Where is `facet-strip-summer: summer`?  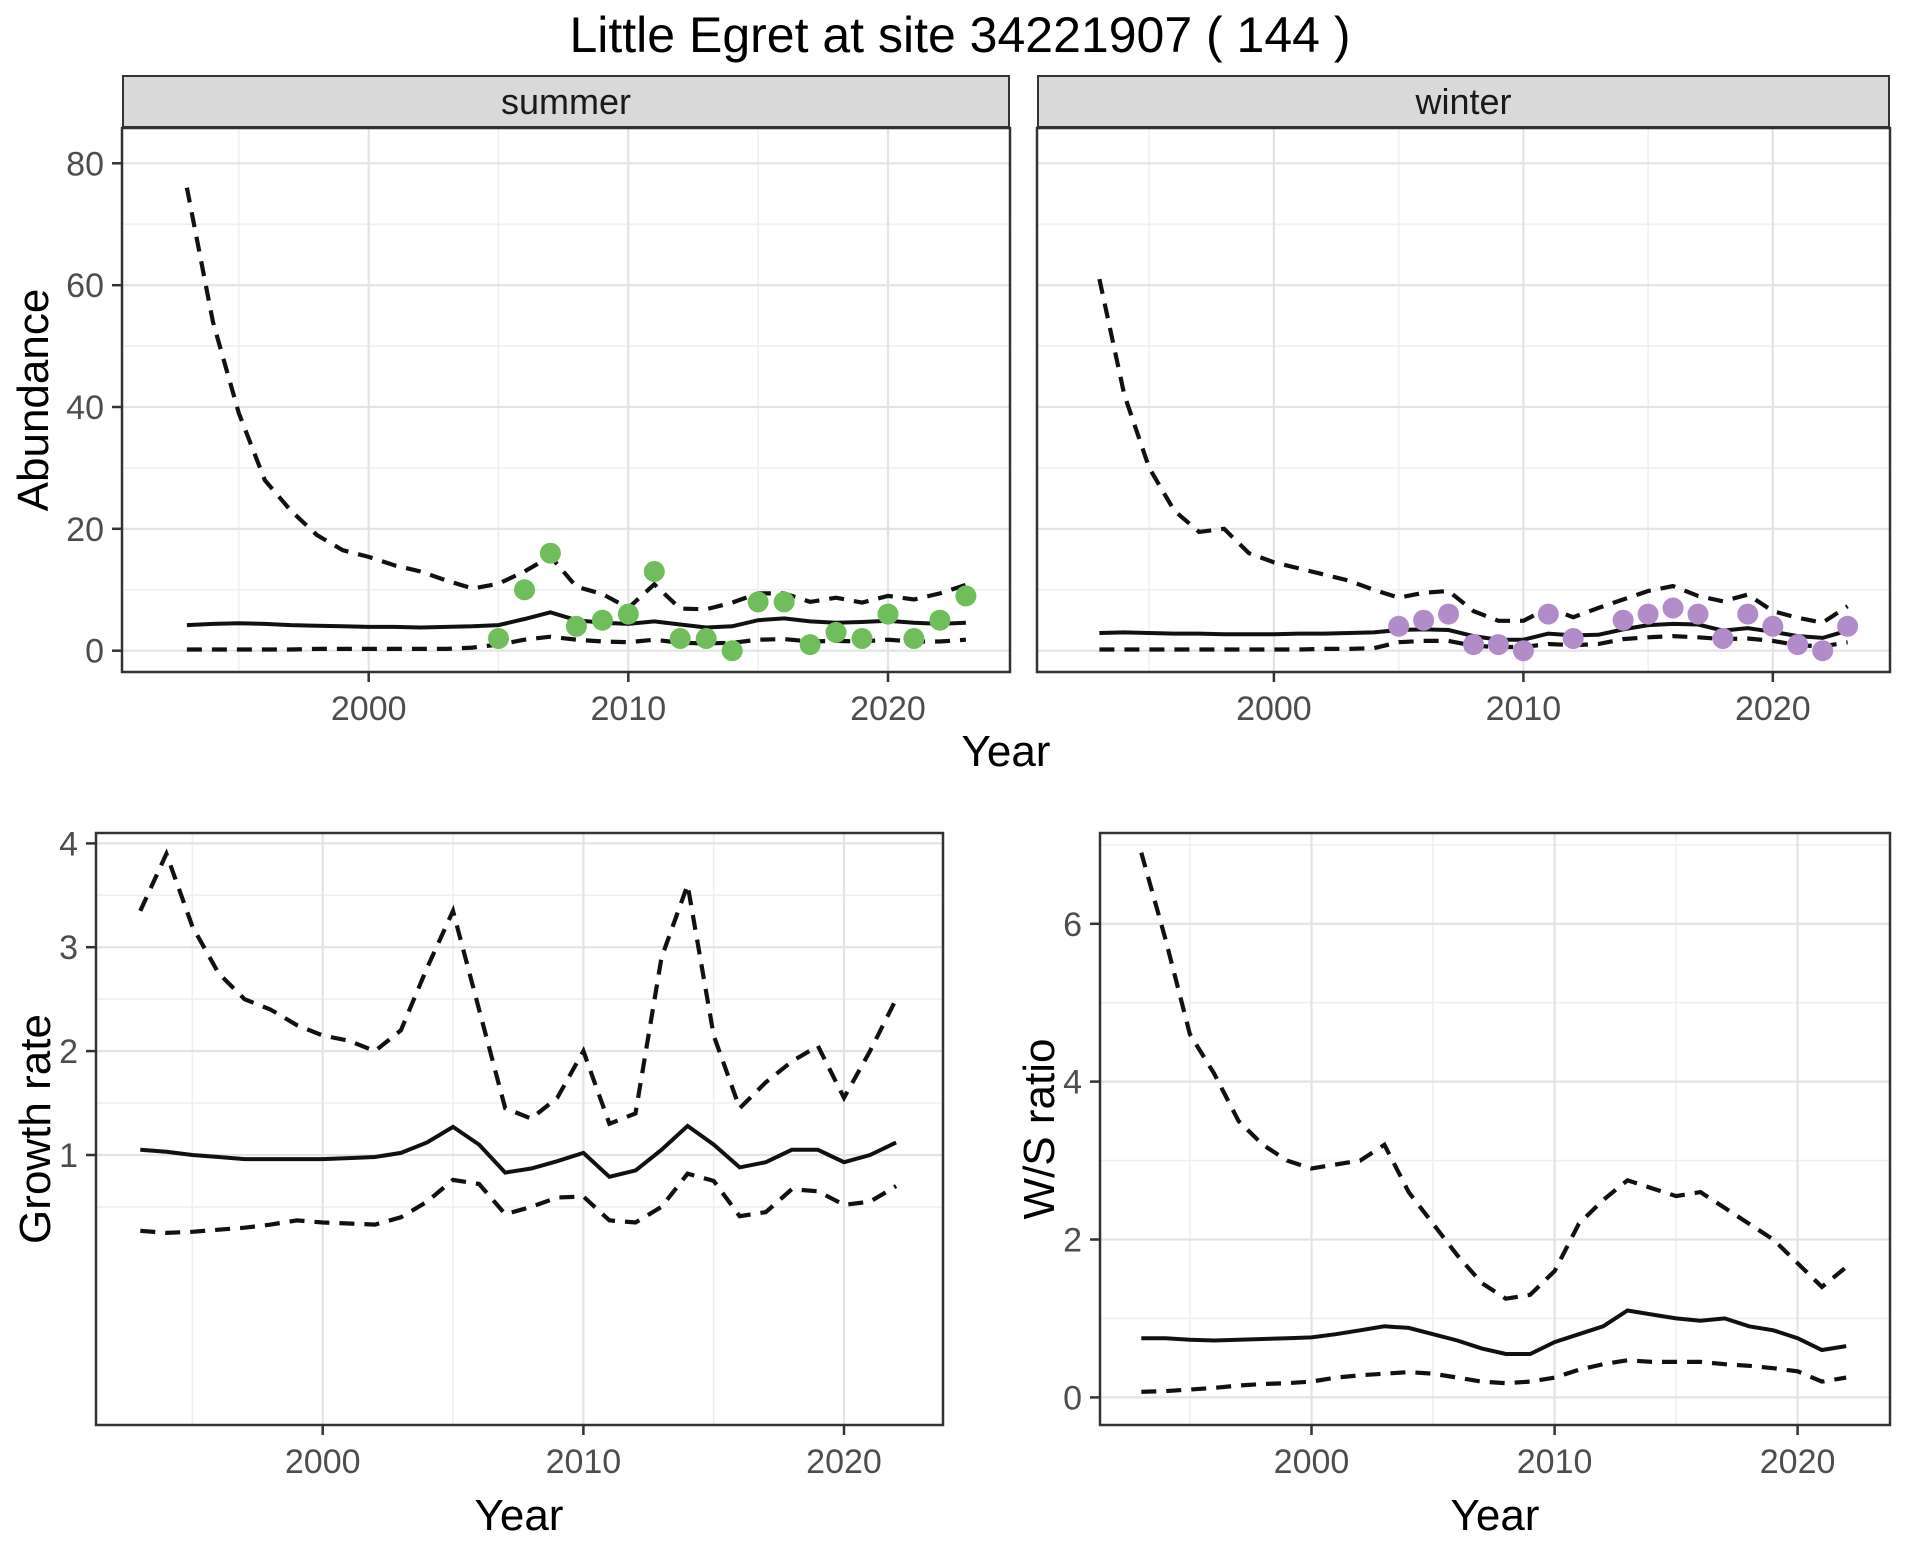
facet-strip-summer: summer is located at coordinates (566, 101).